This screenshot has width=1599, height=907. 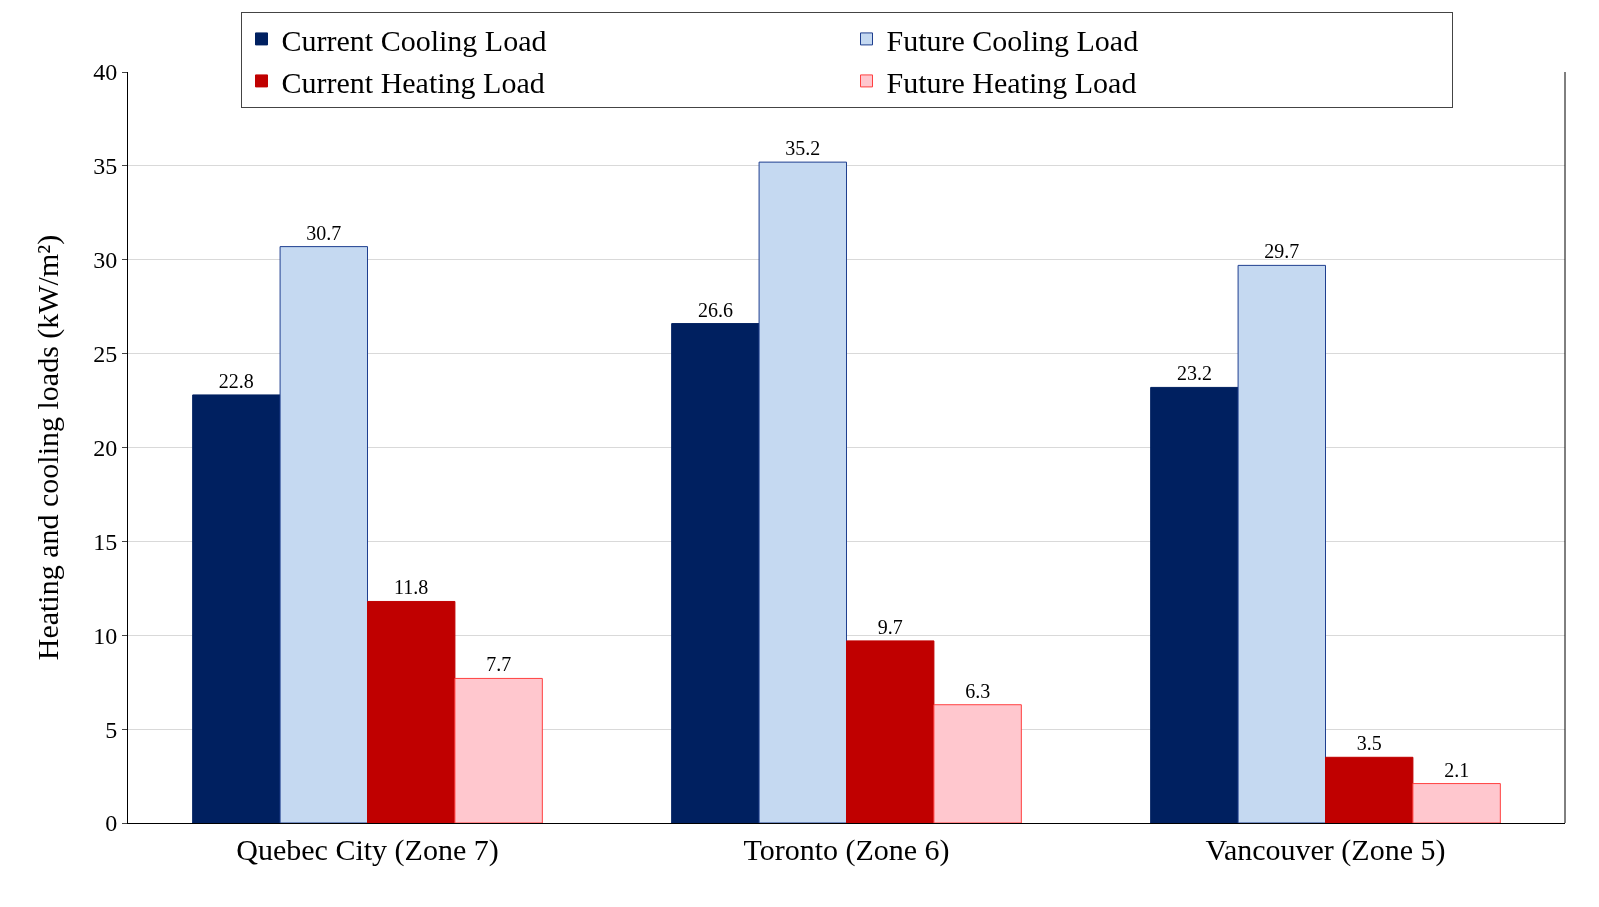 What do you see at coordinates (414, 40) in the screenshot?
I see `legend-label: Current Cooling Load` at bounding box center [414, 40].